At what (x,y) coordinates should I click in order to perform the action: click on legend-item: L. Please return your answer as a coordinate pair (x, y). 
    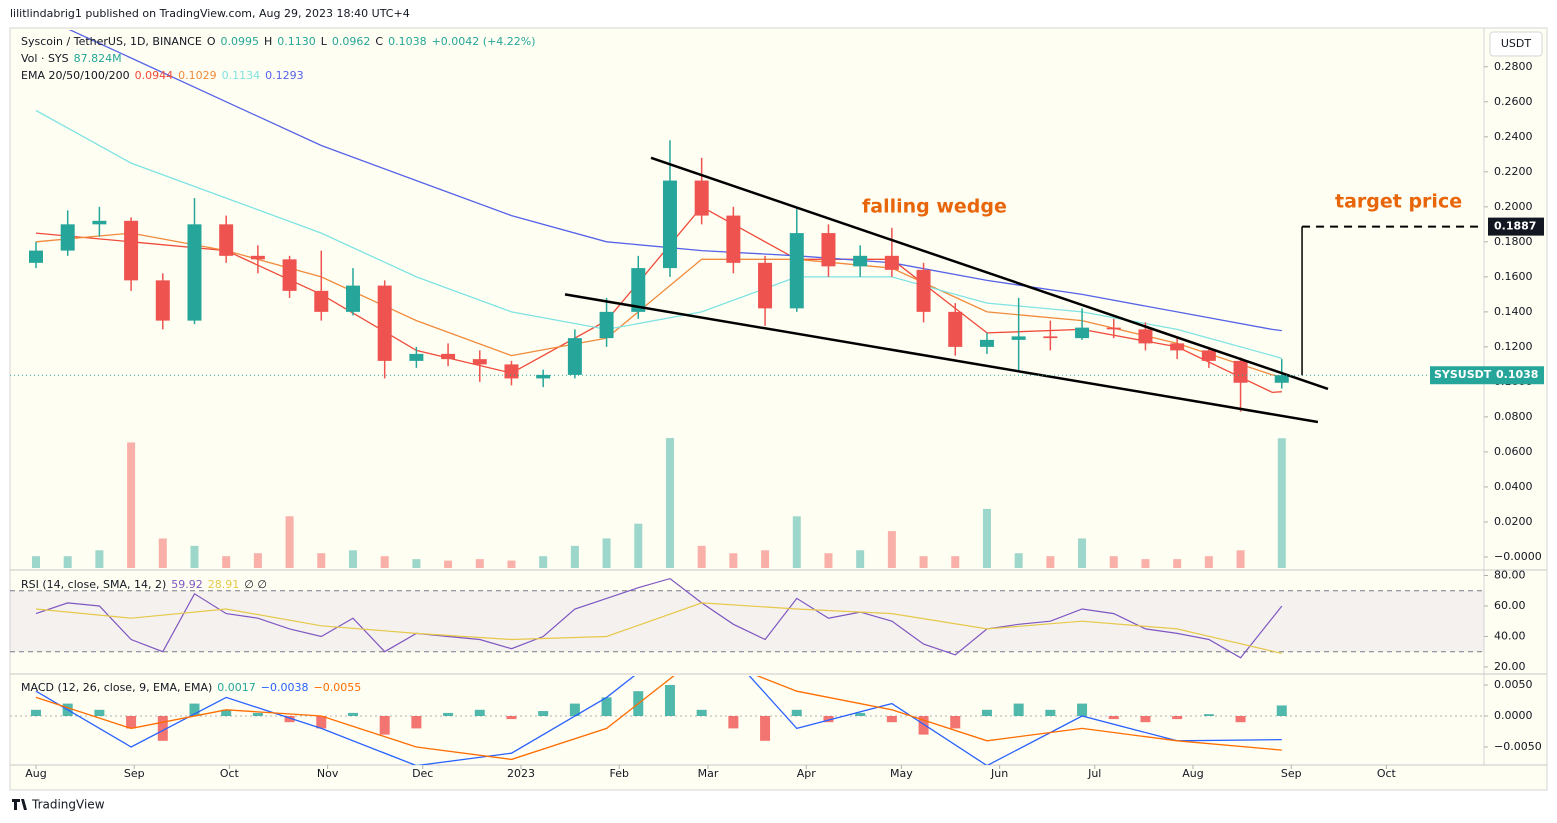
    Looking at the image, I should click on (324, 41).